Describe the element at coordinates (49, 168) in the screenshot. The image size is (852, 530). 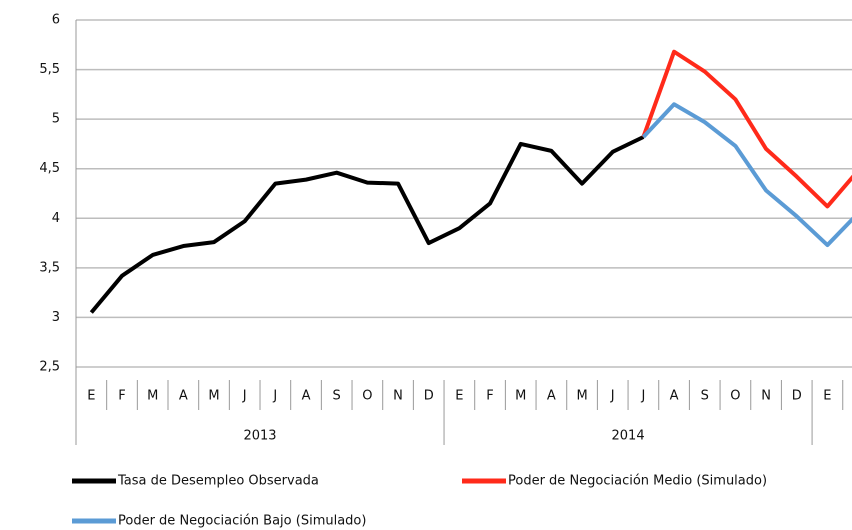
I see `y-tick-label: 4,5` at that location.